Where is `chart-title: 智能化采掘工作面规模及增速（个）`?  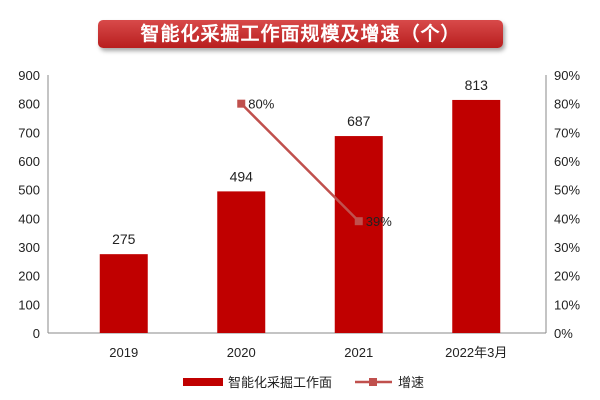
chart-title: 智能化采掘工作面规模及增速（个） is located at coordinates (300, 34).